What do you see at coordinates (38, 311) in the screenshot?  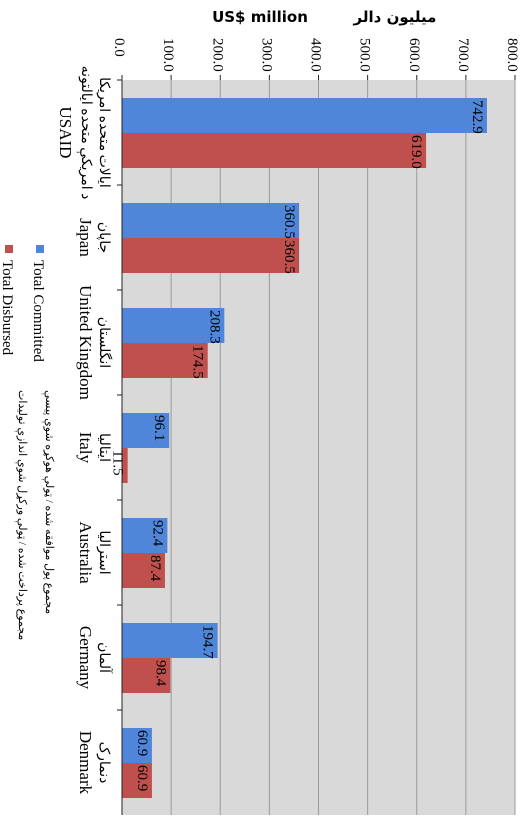 I see `legend-label-en: Total Committed` at bounding box center [38, 311].